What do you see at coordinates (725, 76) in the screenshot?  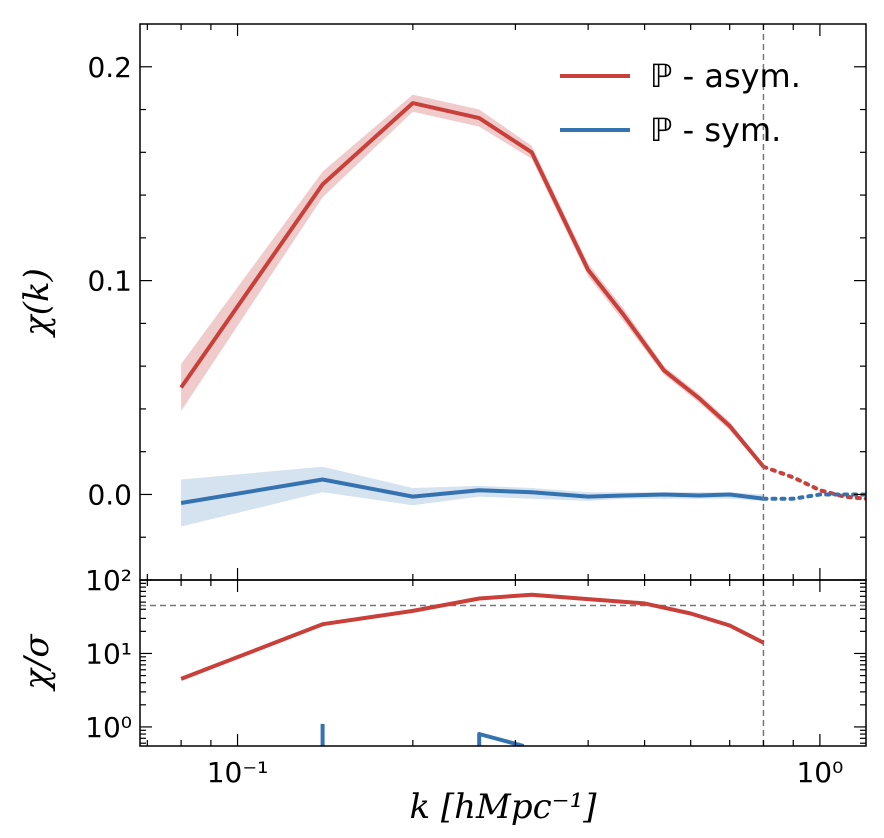 I see `legend-label-asym: ℙ - asym.` at bounding box center [725, 76].